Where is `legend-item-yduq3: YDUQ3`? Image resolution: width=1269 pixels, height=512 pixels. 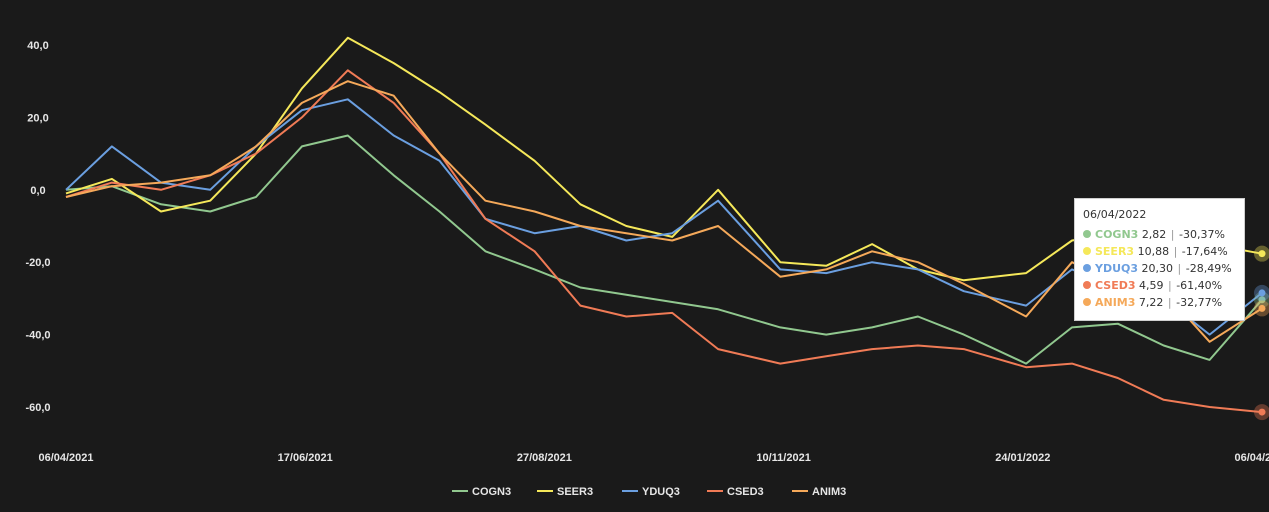 legend-item-yduq3: YDUQ3 is located at coordinates (651, 492).